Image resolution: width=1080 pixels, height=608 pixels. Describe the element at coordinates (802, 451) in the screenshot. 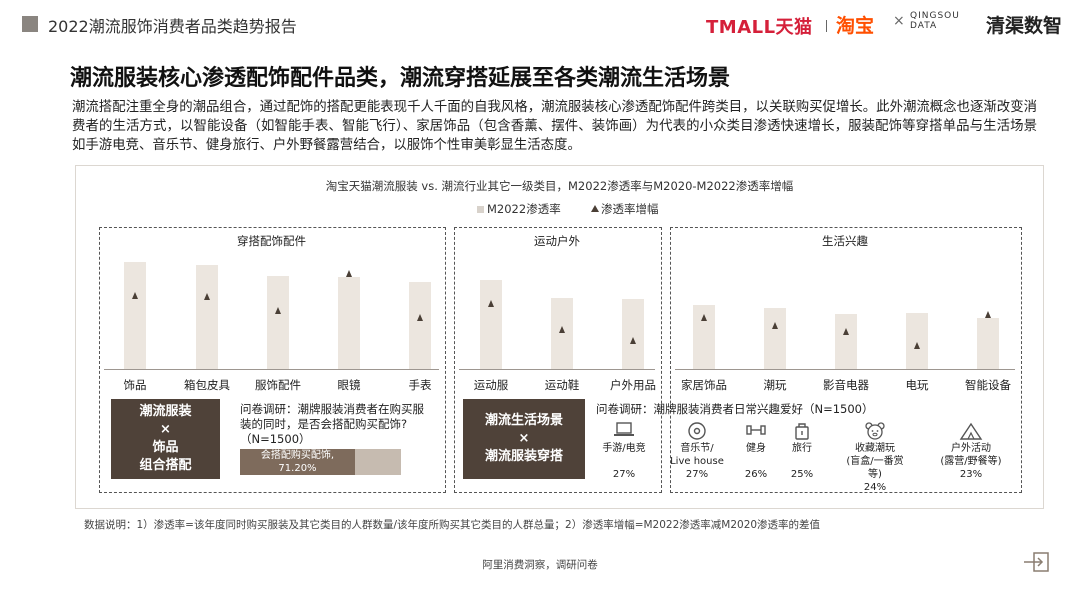

I see `interest-item-travel: 旅行 25%` at that location.